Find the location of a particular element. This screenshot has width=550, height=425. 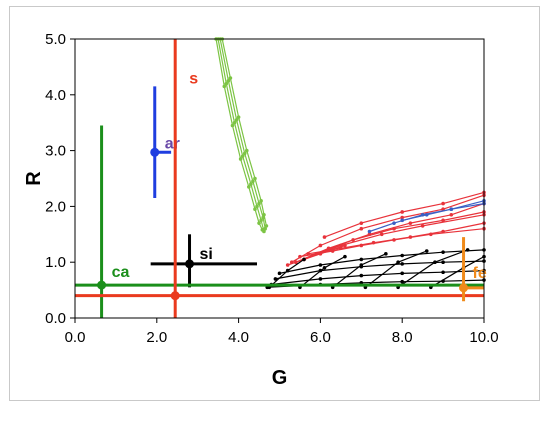

y-tick-label: 4.0 is located at coordinates (55, 95).